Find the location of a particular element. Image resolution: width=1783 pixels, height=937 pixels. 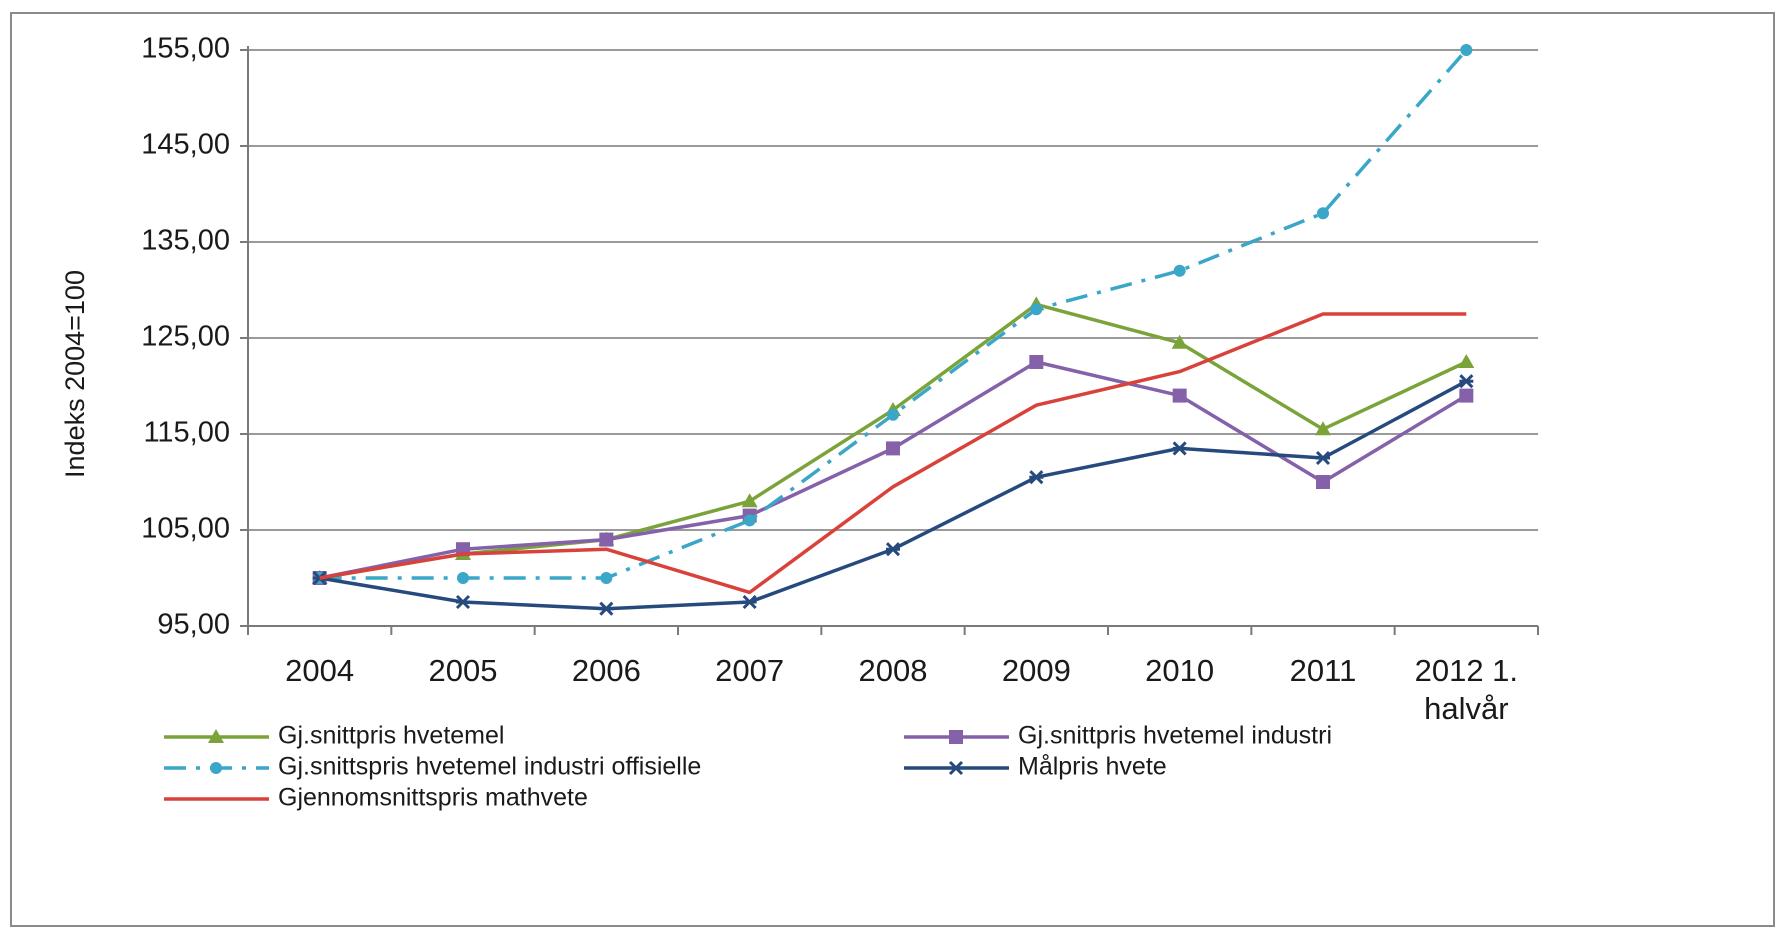

legend-item: Gj.snittpris hvetemel is located at coordinates (334, 736).